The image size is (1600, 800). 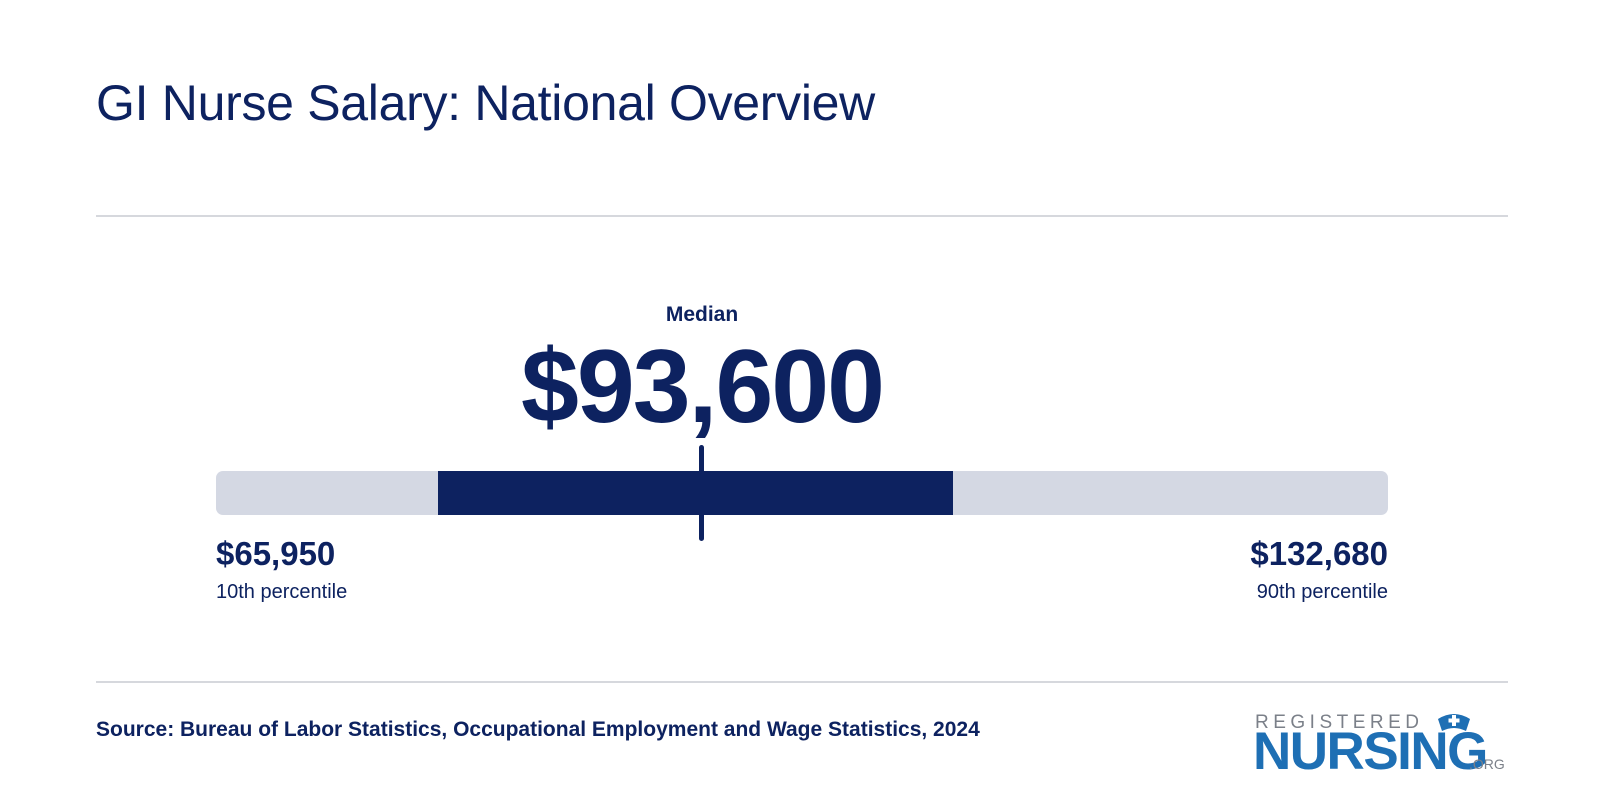 I want to click on median-value: $93,600, so click(x=703, y=387).